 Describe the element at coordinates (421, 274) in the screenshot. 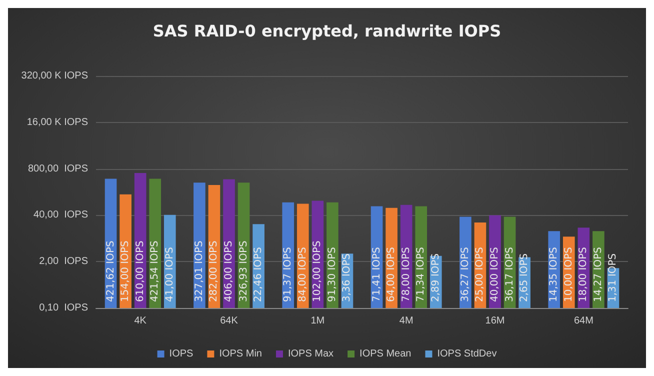

I see `data-label: 71,34 IOPS` at that location.